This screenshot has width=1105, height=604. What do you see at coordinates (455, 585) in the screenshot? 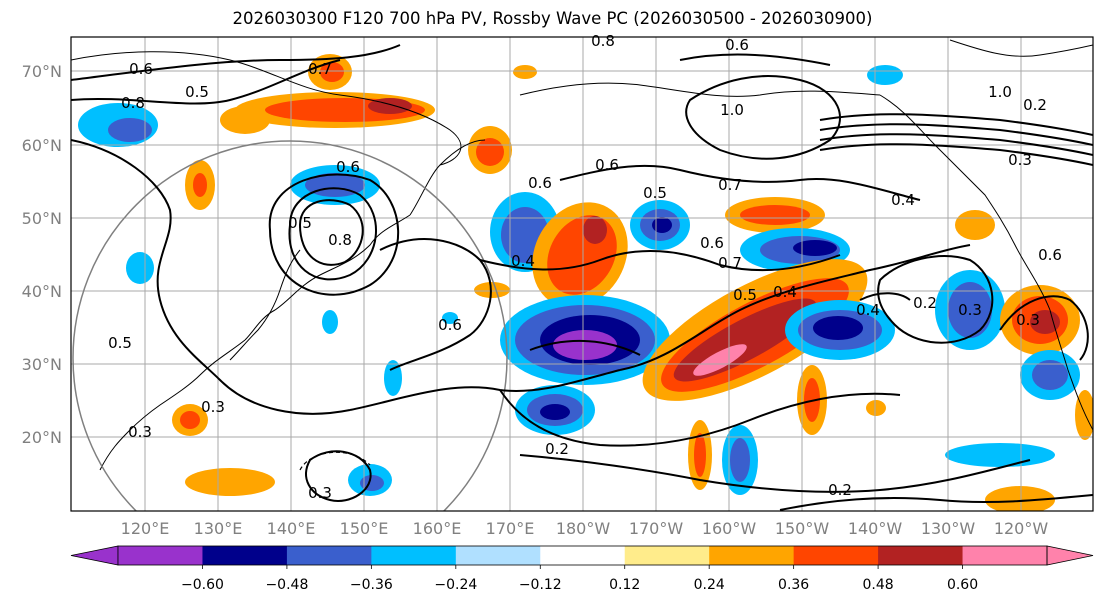
I see `colorbar-tick-label: −0.24` at bounding box center [455, 585].